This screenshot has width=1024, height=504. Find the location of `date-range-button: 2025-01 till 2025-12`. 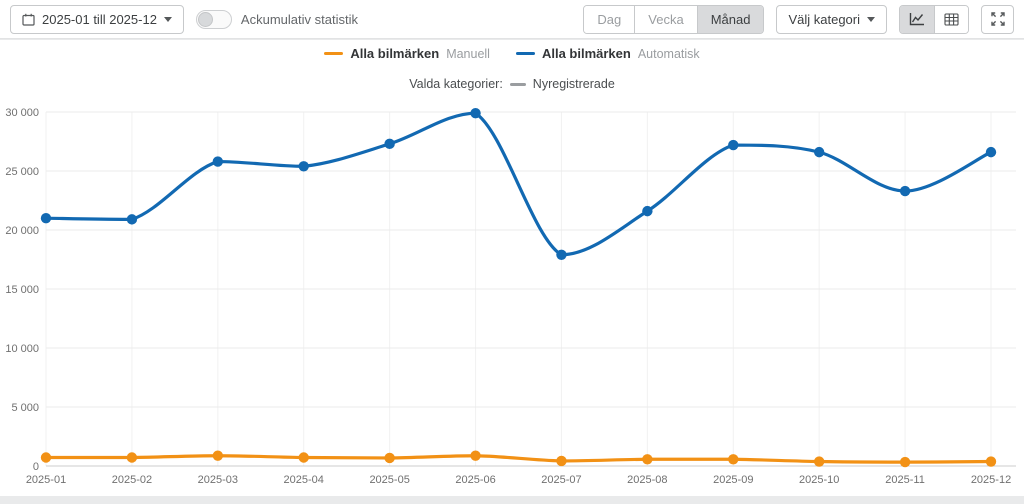

date-range-button: 2025-01 till 2025-12 is located at coordinates (97, 19).